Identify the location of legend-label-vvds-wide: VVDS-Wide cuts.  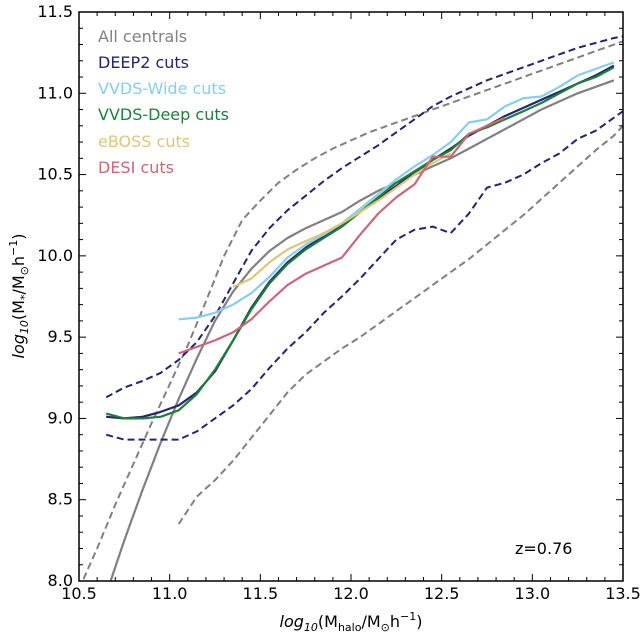
(162, 88).